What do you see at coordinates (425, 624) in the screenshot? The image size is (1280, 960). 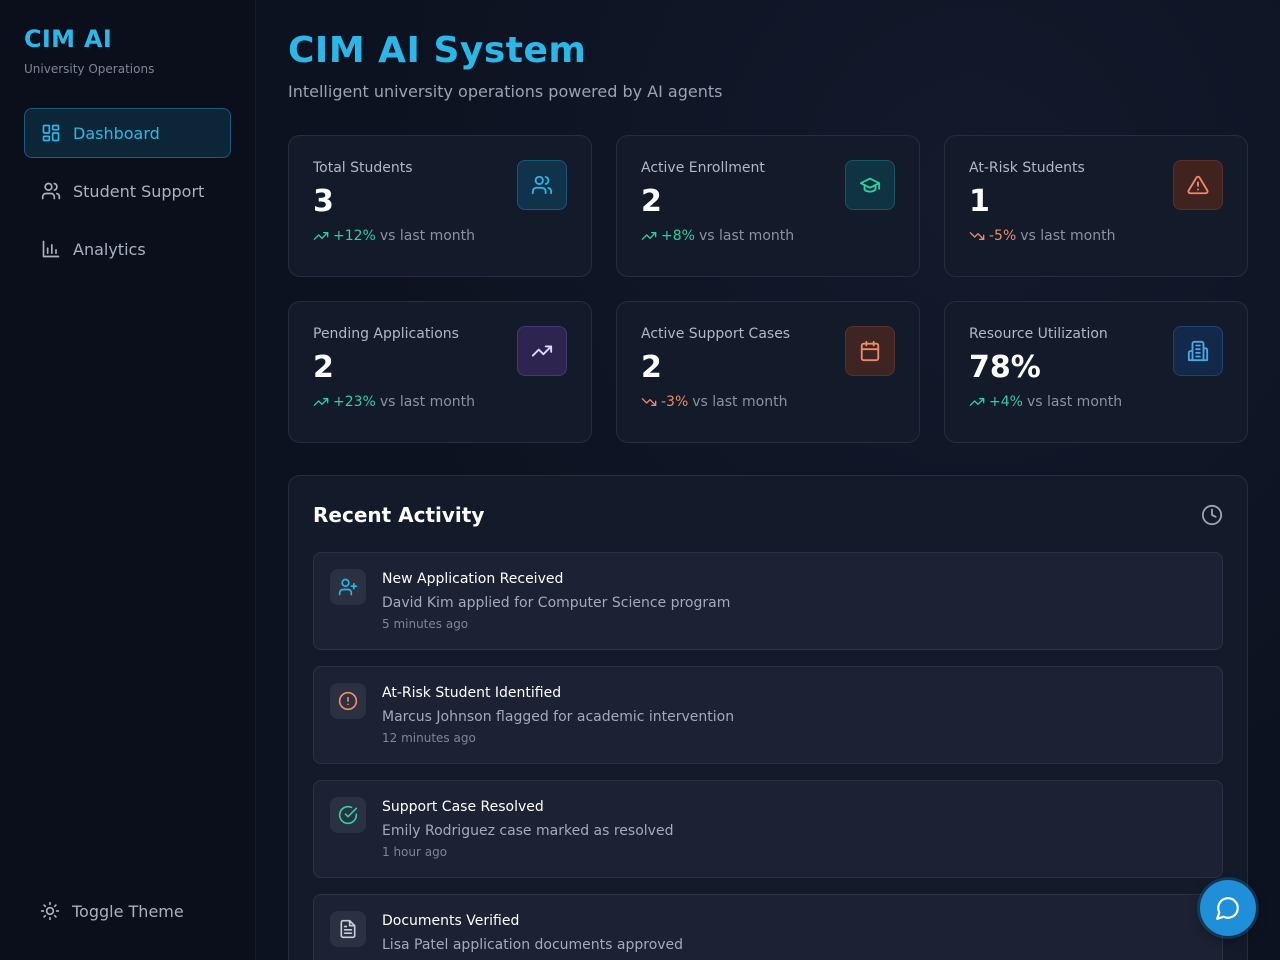 I see `activity-time: 5 minutes ago` at bounding box center [425, 624].